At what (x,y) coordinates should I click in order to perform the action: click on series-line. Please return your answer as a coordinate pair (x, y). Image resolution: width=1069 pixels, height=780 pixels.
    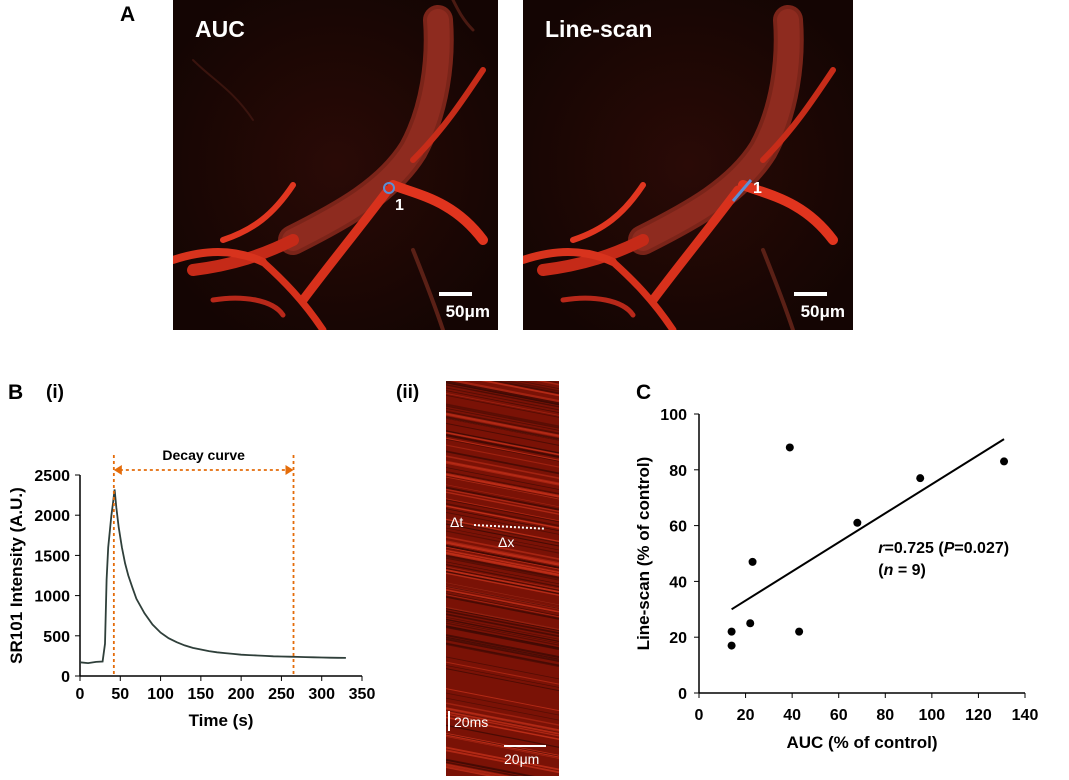
    Looking at the image, I should click on (212, 577).